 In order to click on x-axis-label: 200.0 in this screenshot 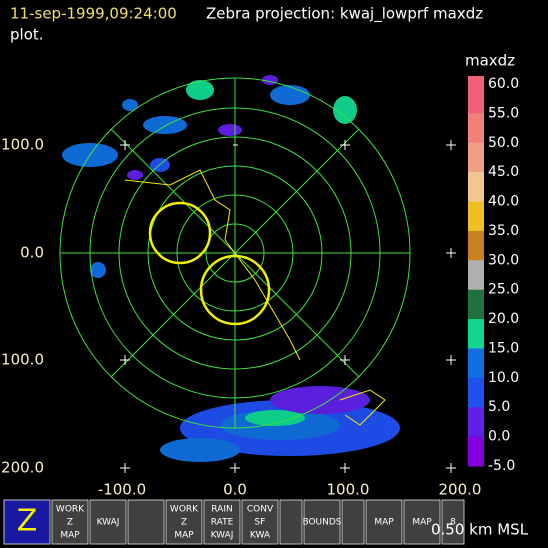, I will do `click(460, 490)`.